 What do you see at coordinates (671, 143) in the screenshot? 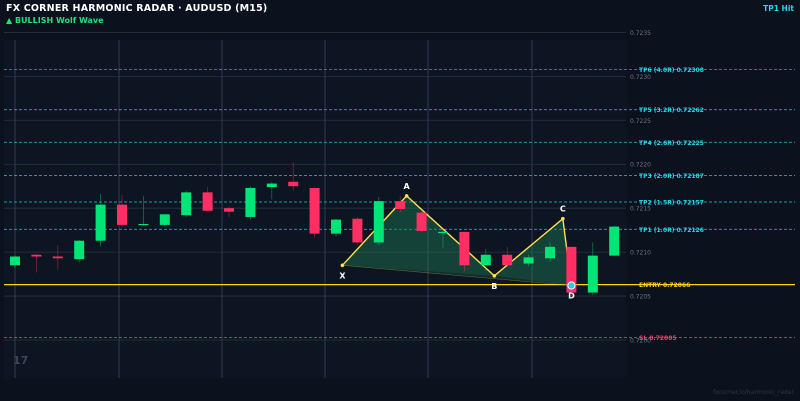
I see `level-label-tp4: TP4 (2.6R) 0.72225` at bounding box center [671, 143].